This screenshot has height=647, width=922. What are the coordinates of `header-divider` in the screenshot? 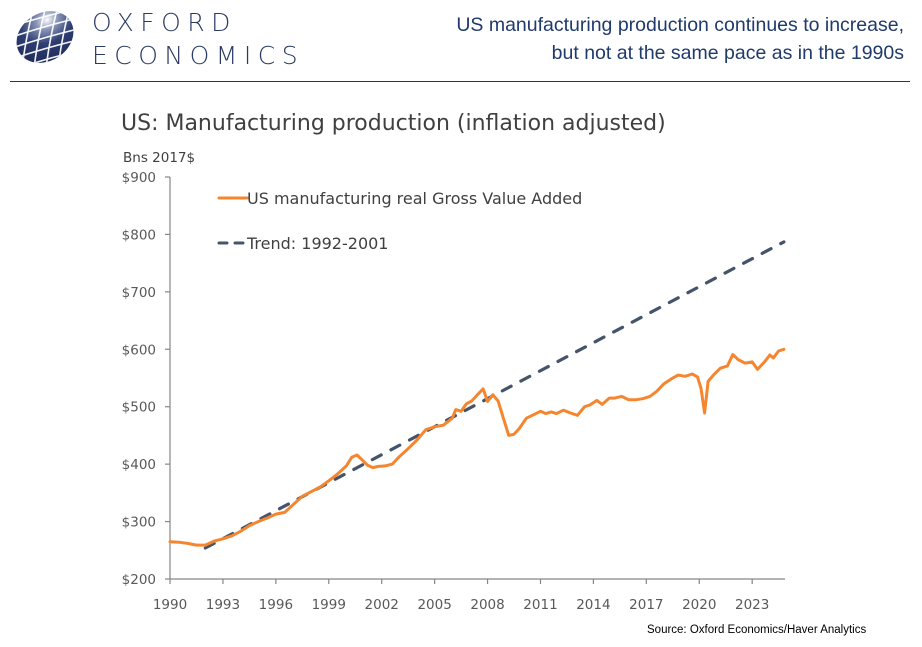 It's located at (460, 81).